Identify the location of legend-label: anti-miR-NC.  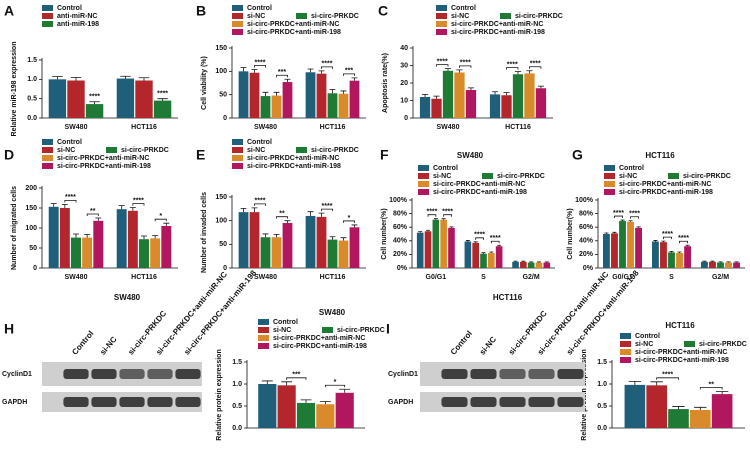
(77, 16).